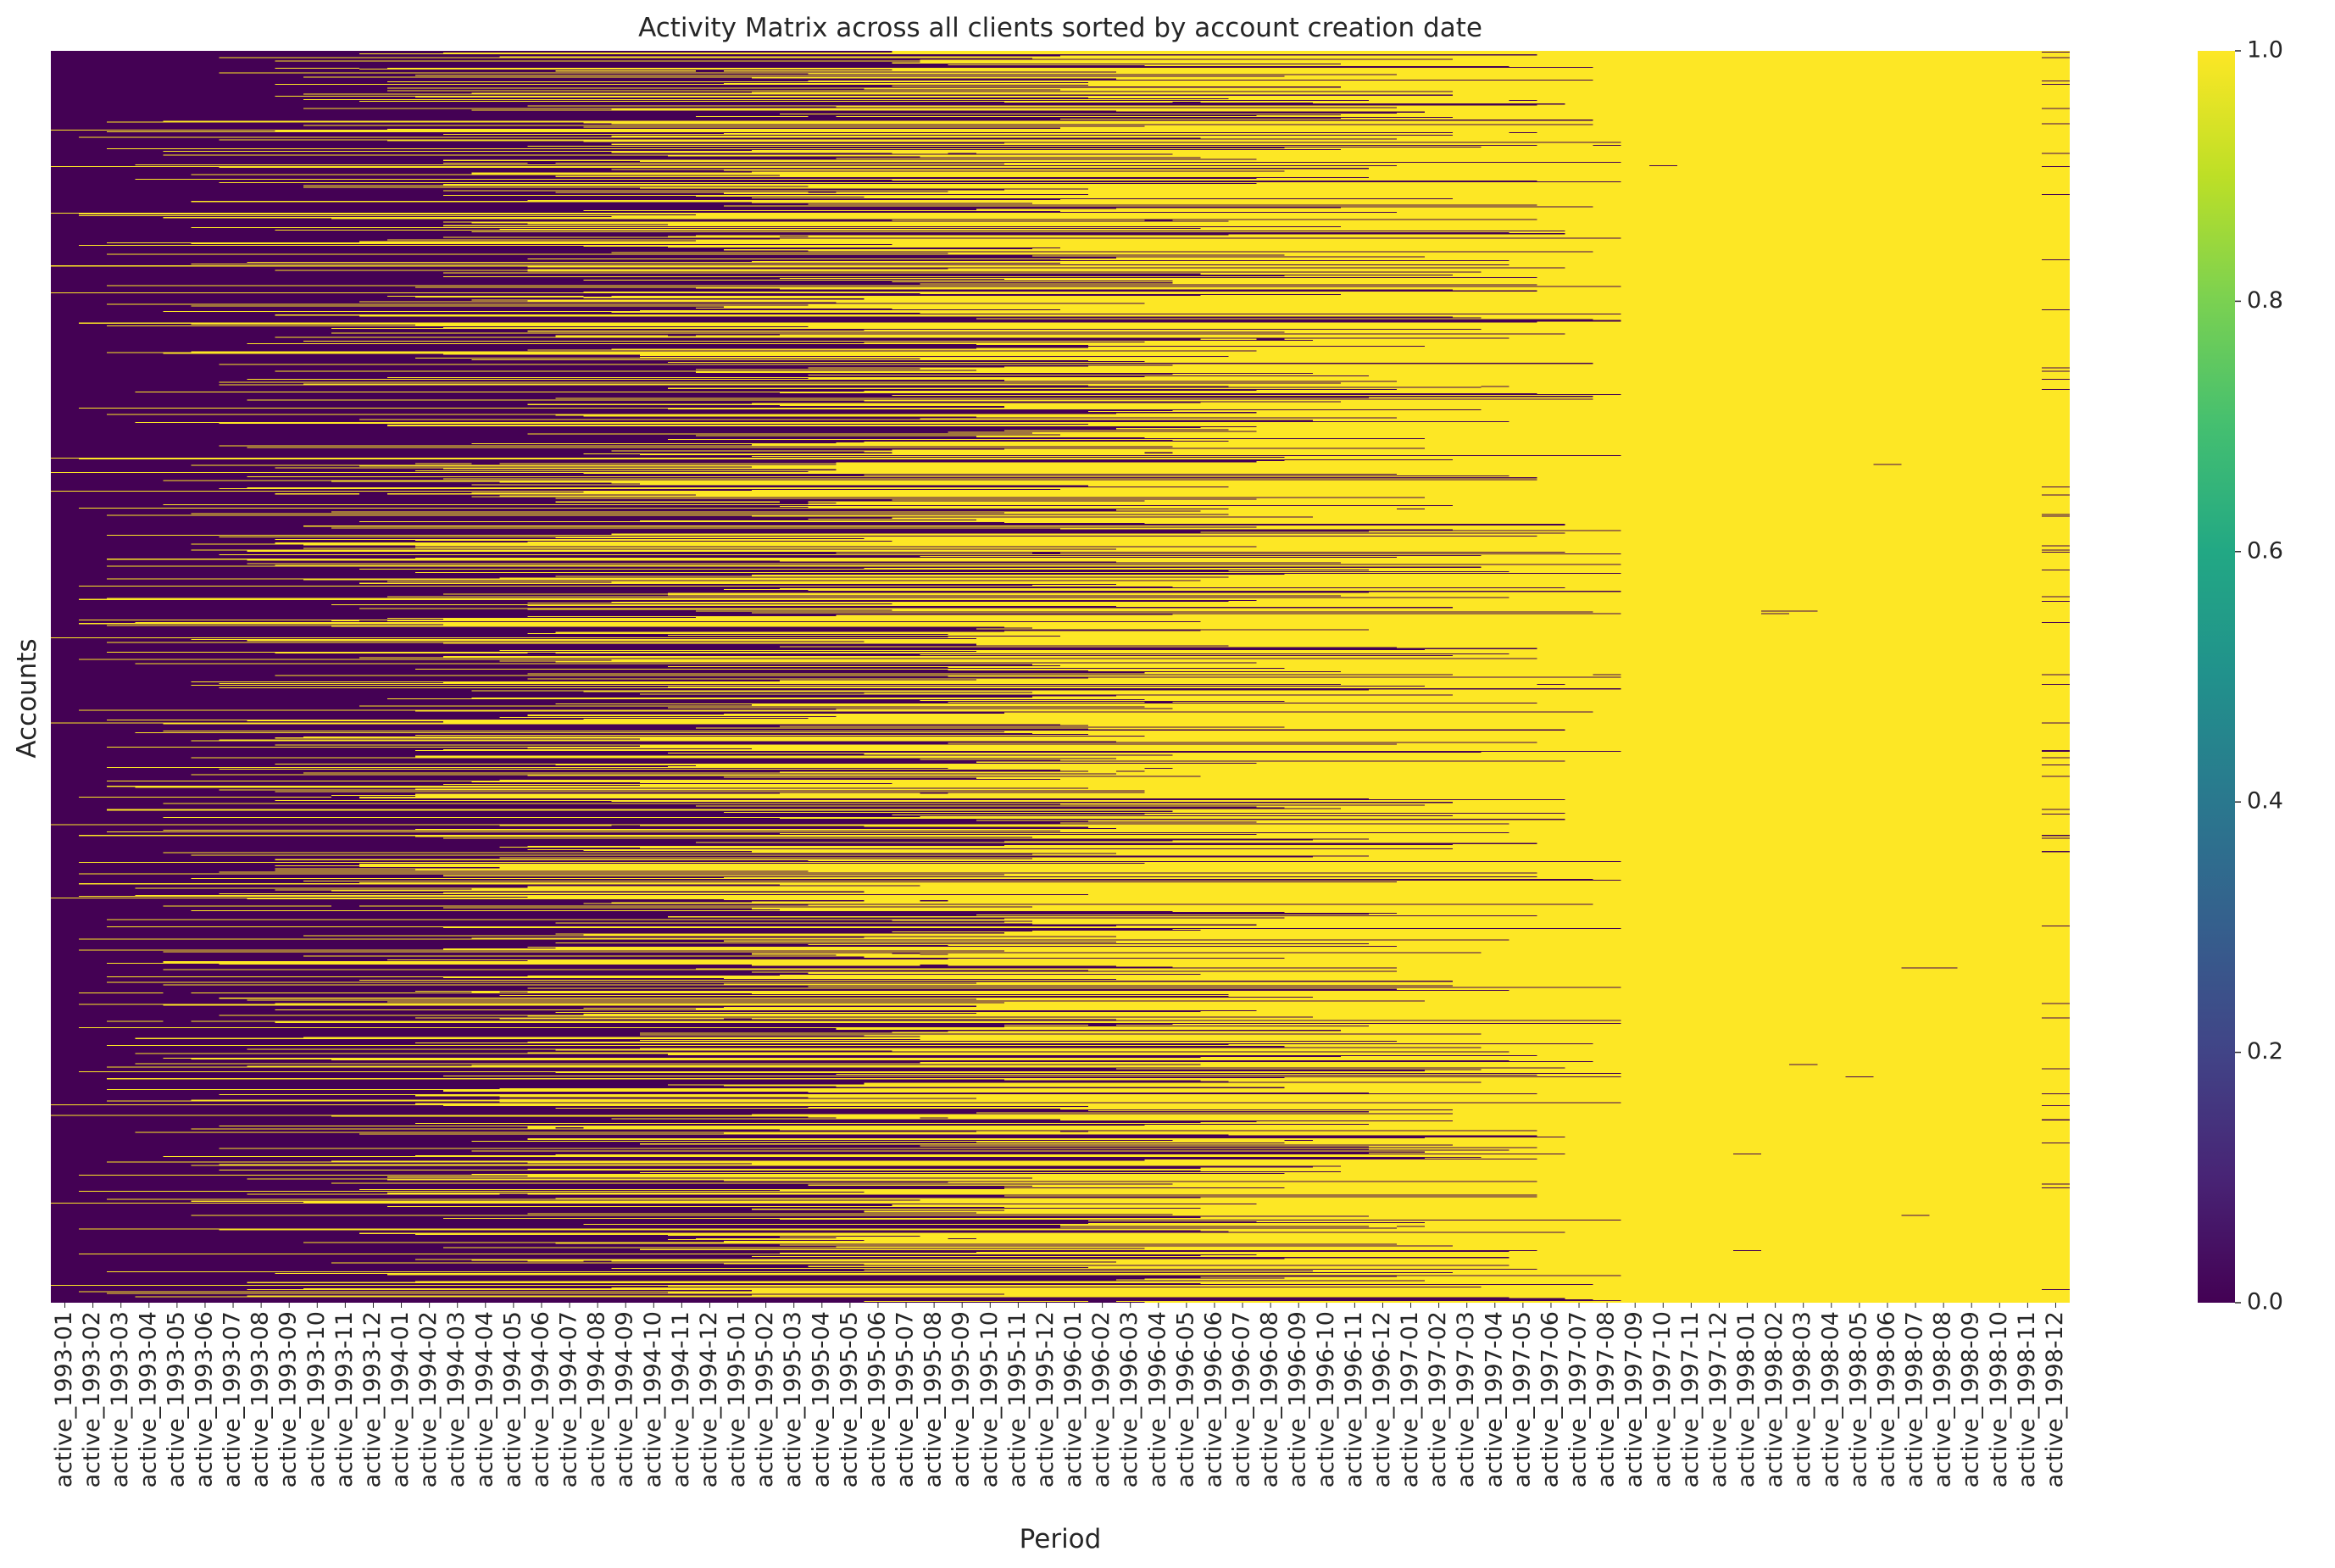 This screenshot has width=2335, height=1568. I want to click on x-tick-label: active_1997-12, so click(1718, 1399).